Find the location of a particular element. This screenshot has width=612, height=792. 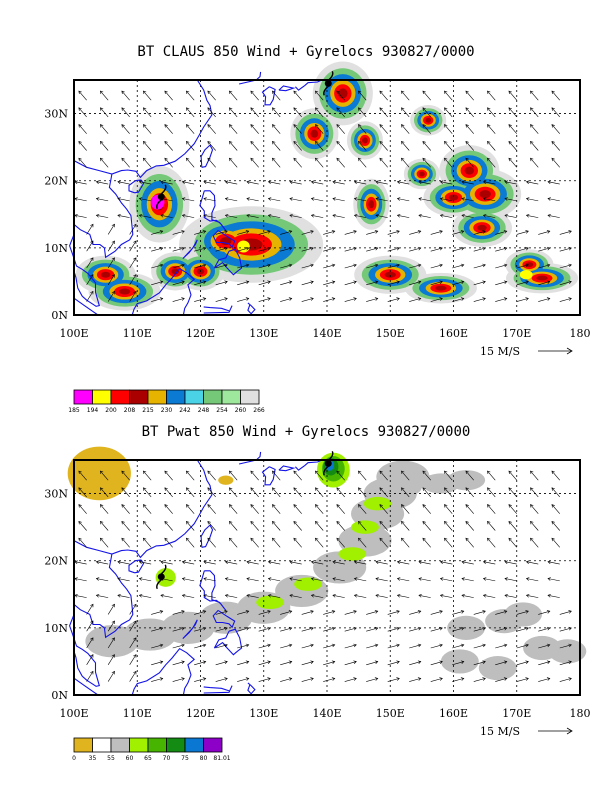

colorbar-label: 242 is located at coordinates (185, 410).